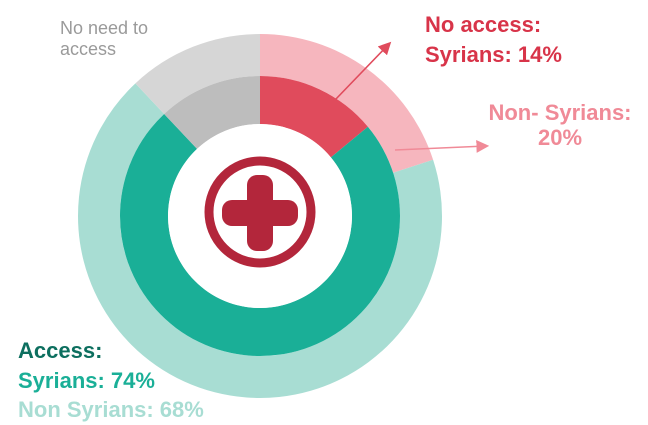 The width and height of the screenshot is (648, 425). What do you see at coordinates (212, 112) in the screenshot?
I see `slice-syrians-no-need` at bounding box center [212, 112].